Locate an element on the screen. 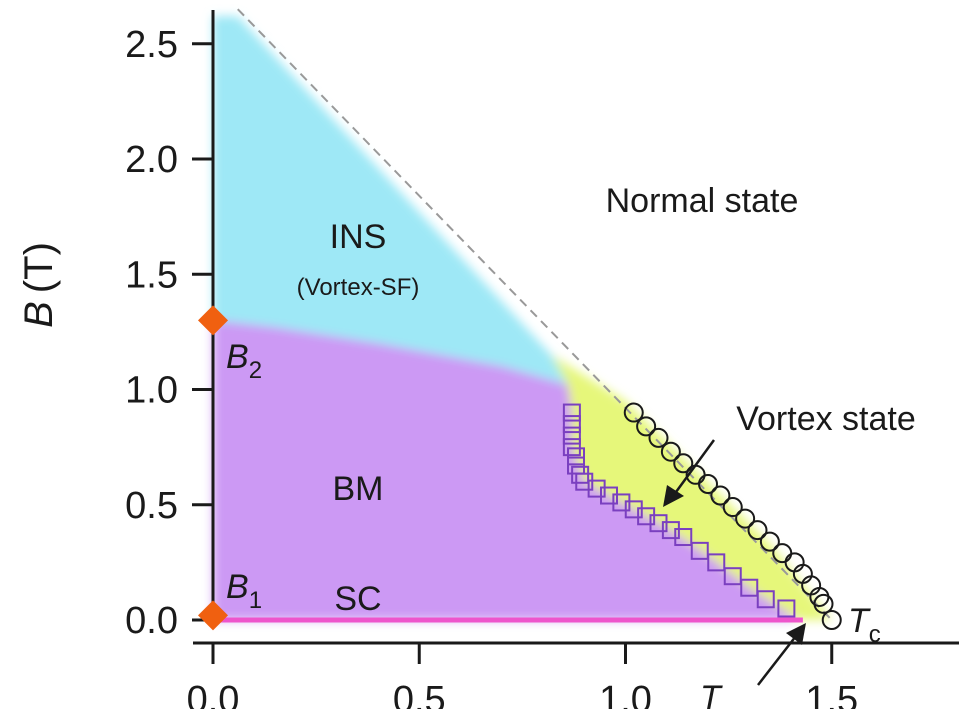 This screenshot has height=709, width=959. x-axis: 0.0 0.5 1.0 1.5 is located at coordinates (573, 675).